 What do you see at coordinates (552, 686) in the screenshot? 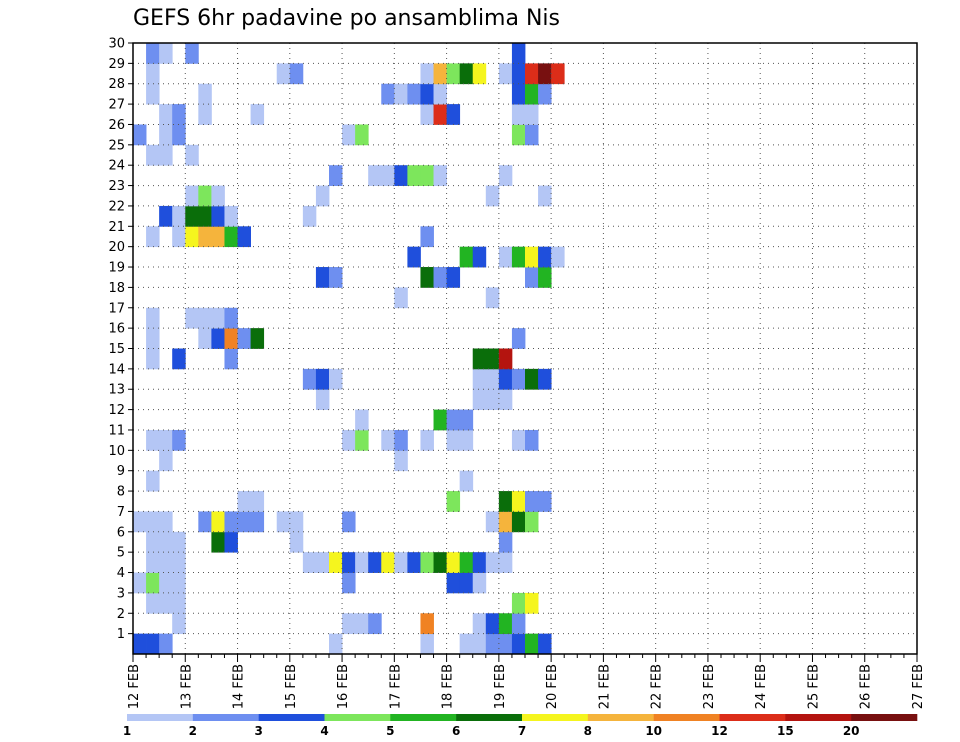
I see `x-tick-label: 20 FEB` at bounding box center [552, 686].